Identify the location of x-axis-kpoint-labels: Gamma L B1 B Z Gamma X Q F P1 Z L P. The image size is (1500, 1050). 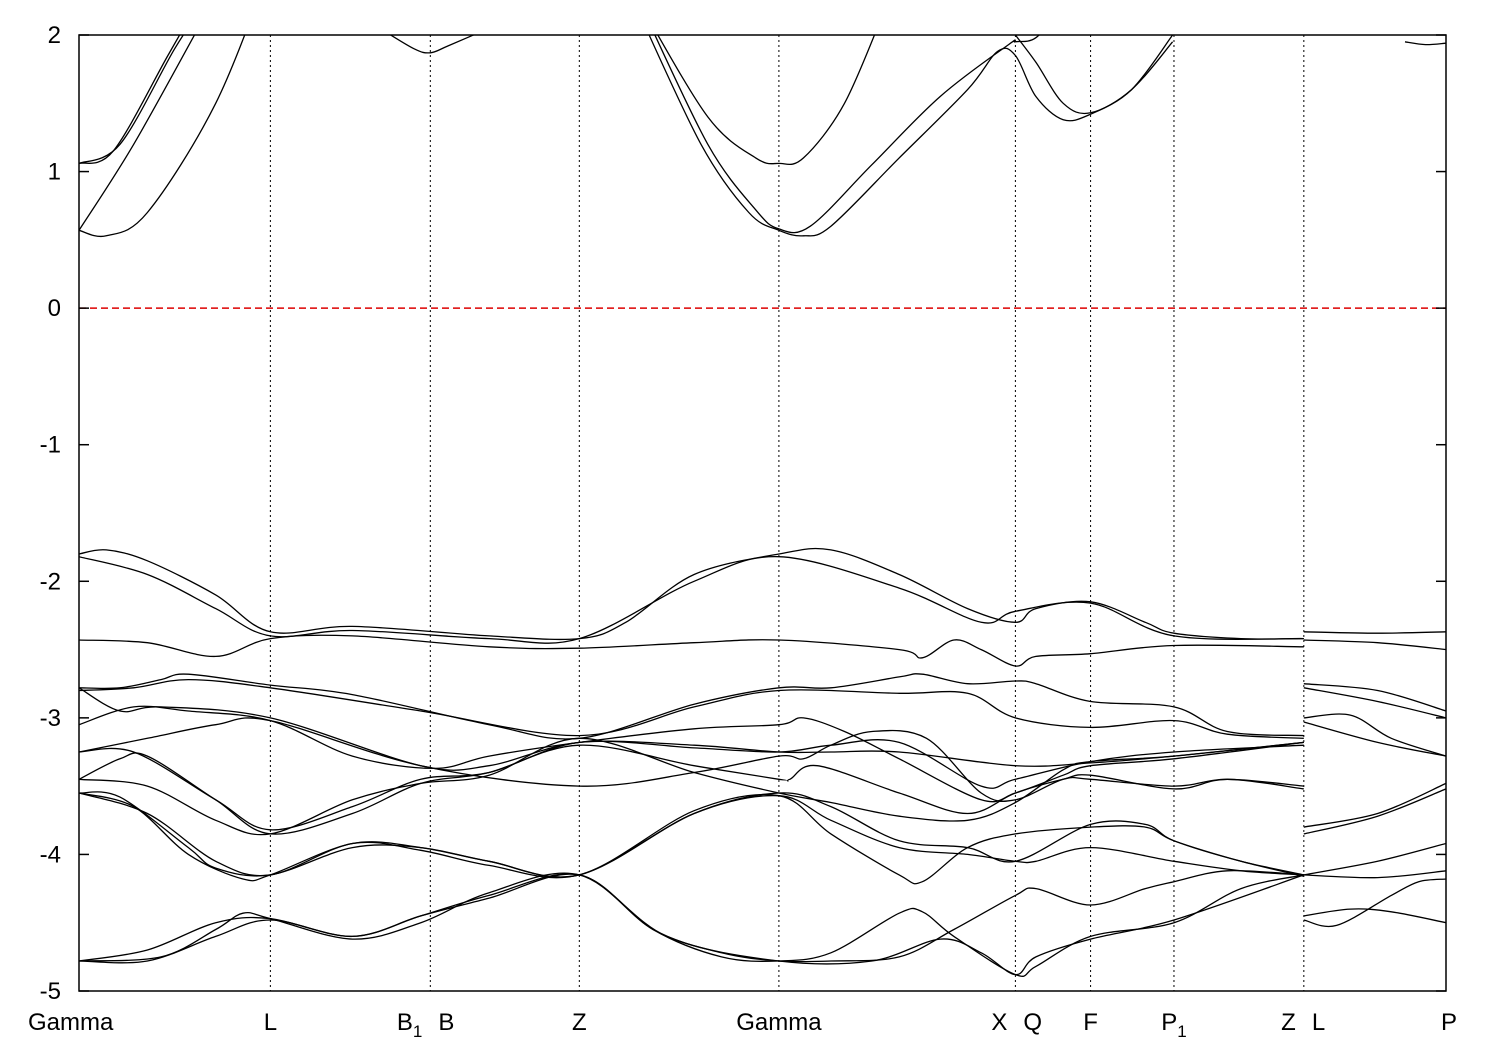
(742, 1025).